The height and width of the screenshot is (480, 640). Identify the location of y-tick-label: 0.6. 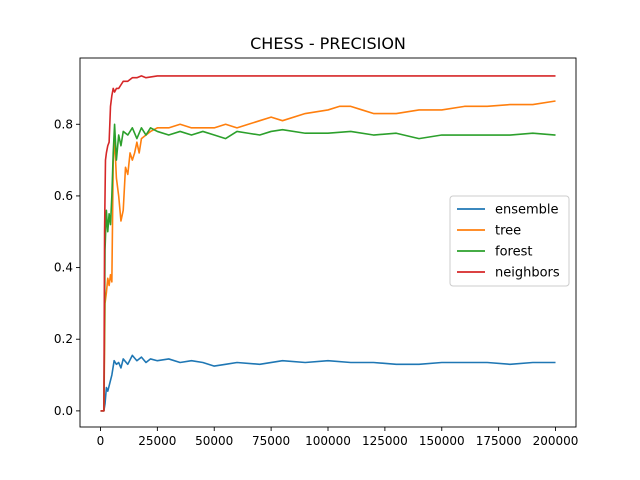
(63, 196).